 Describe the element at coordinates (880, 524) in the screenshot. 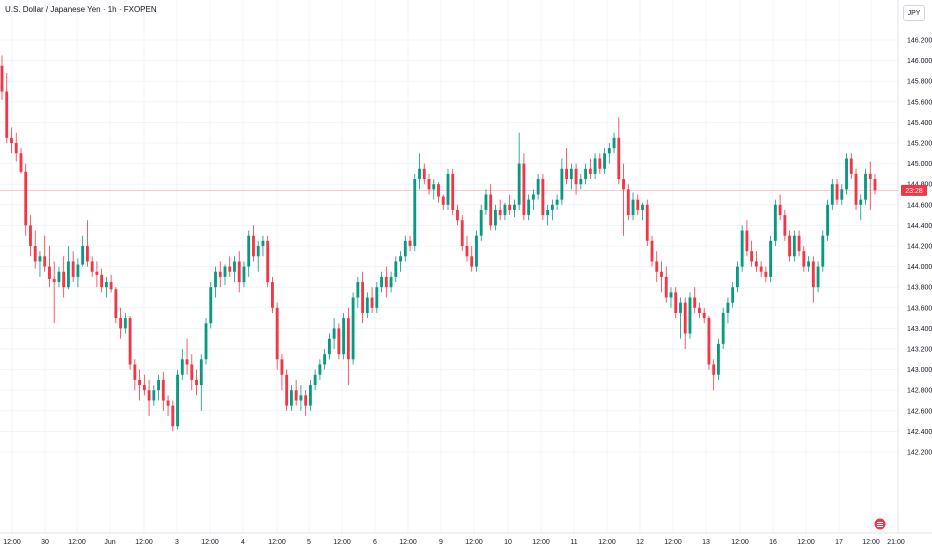

I see `trading-icon` at that location.